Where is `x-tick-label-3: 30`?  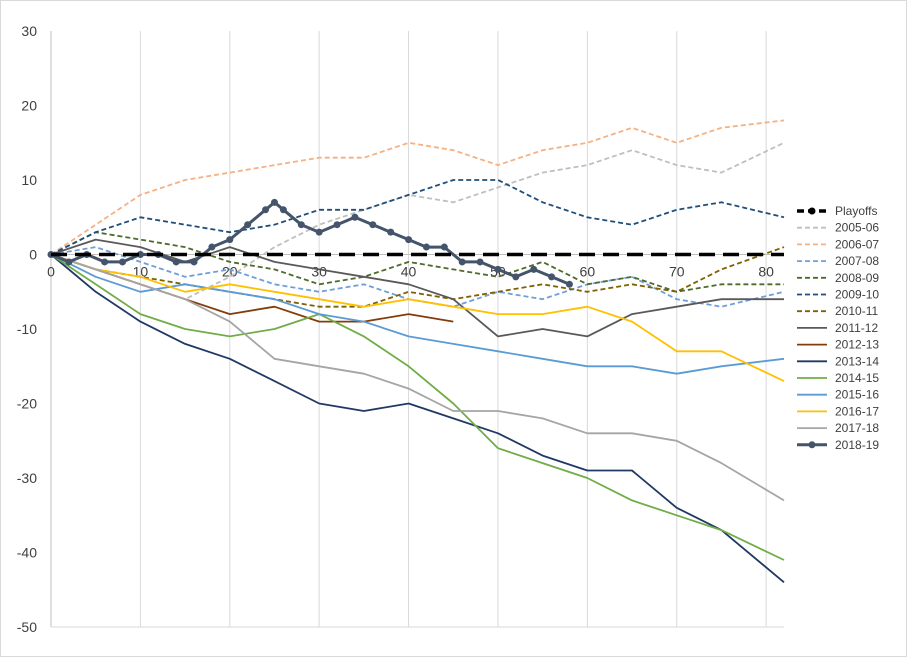 x-tick-label-3: 30 is located at coordinates (319, 272).